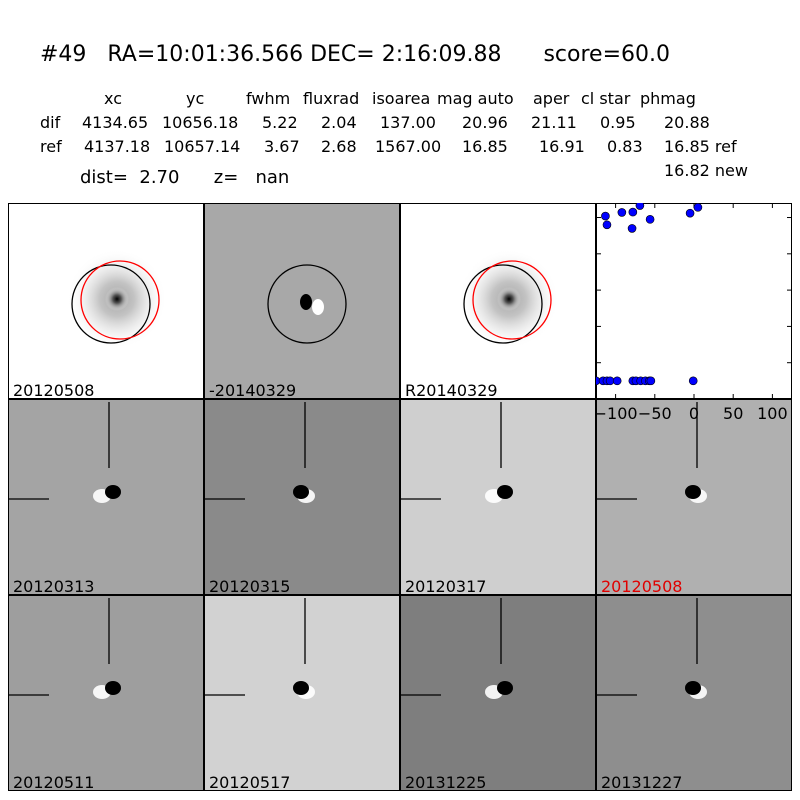 Image resolution: width=800 pixels, height=800 pixels. What do you see at coordinates (706, 170) in the screenshot?
I see `phmag-new-value: 16.82 new` at bounding box center [706, 170].